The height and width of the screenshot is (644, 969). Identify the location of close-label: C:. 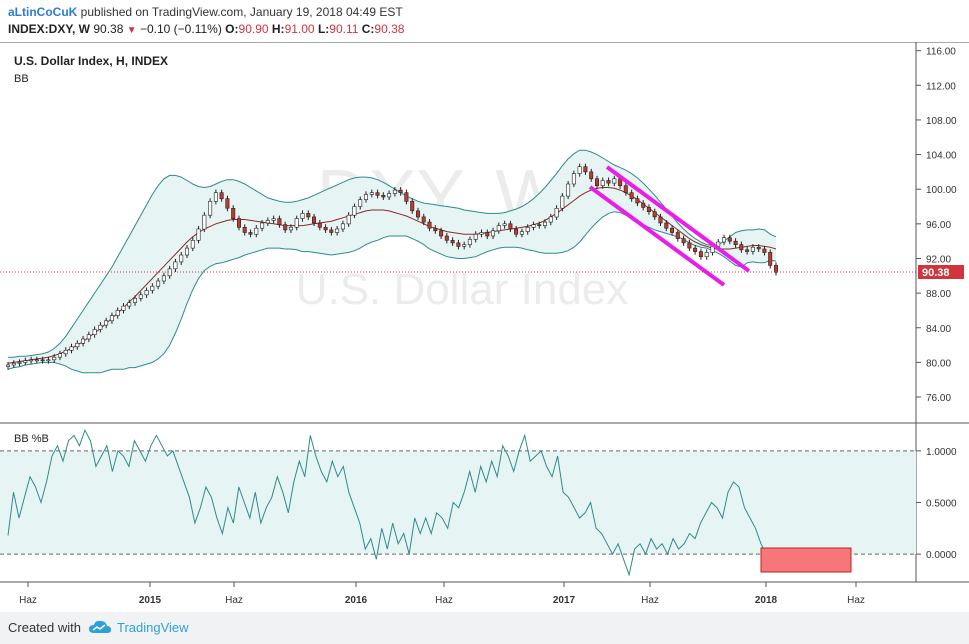
(368, 29).